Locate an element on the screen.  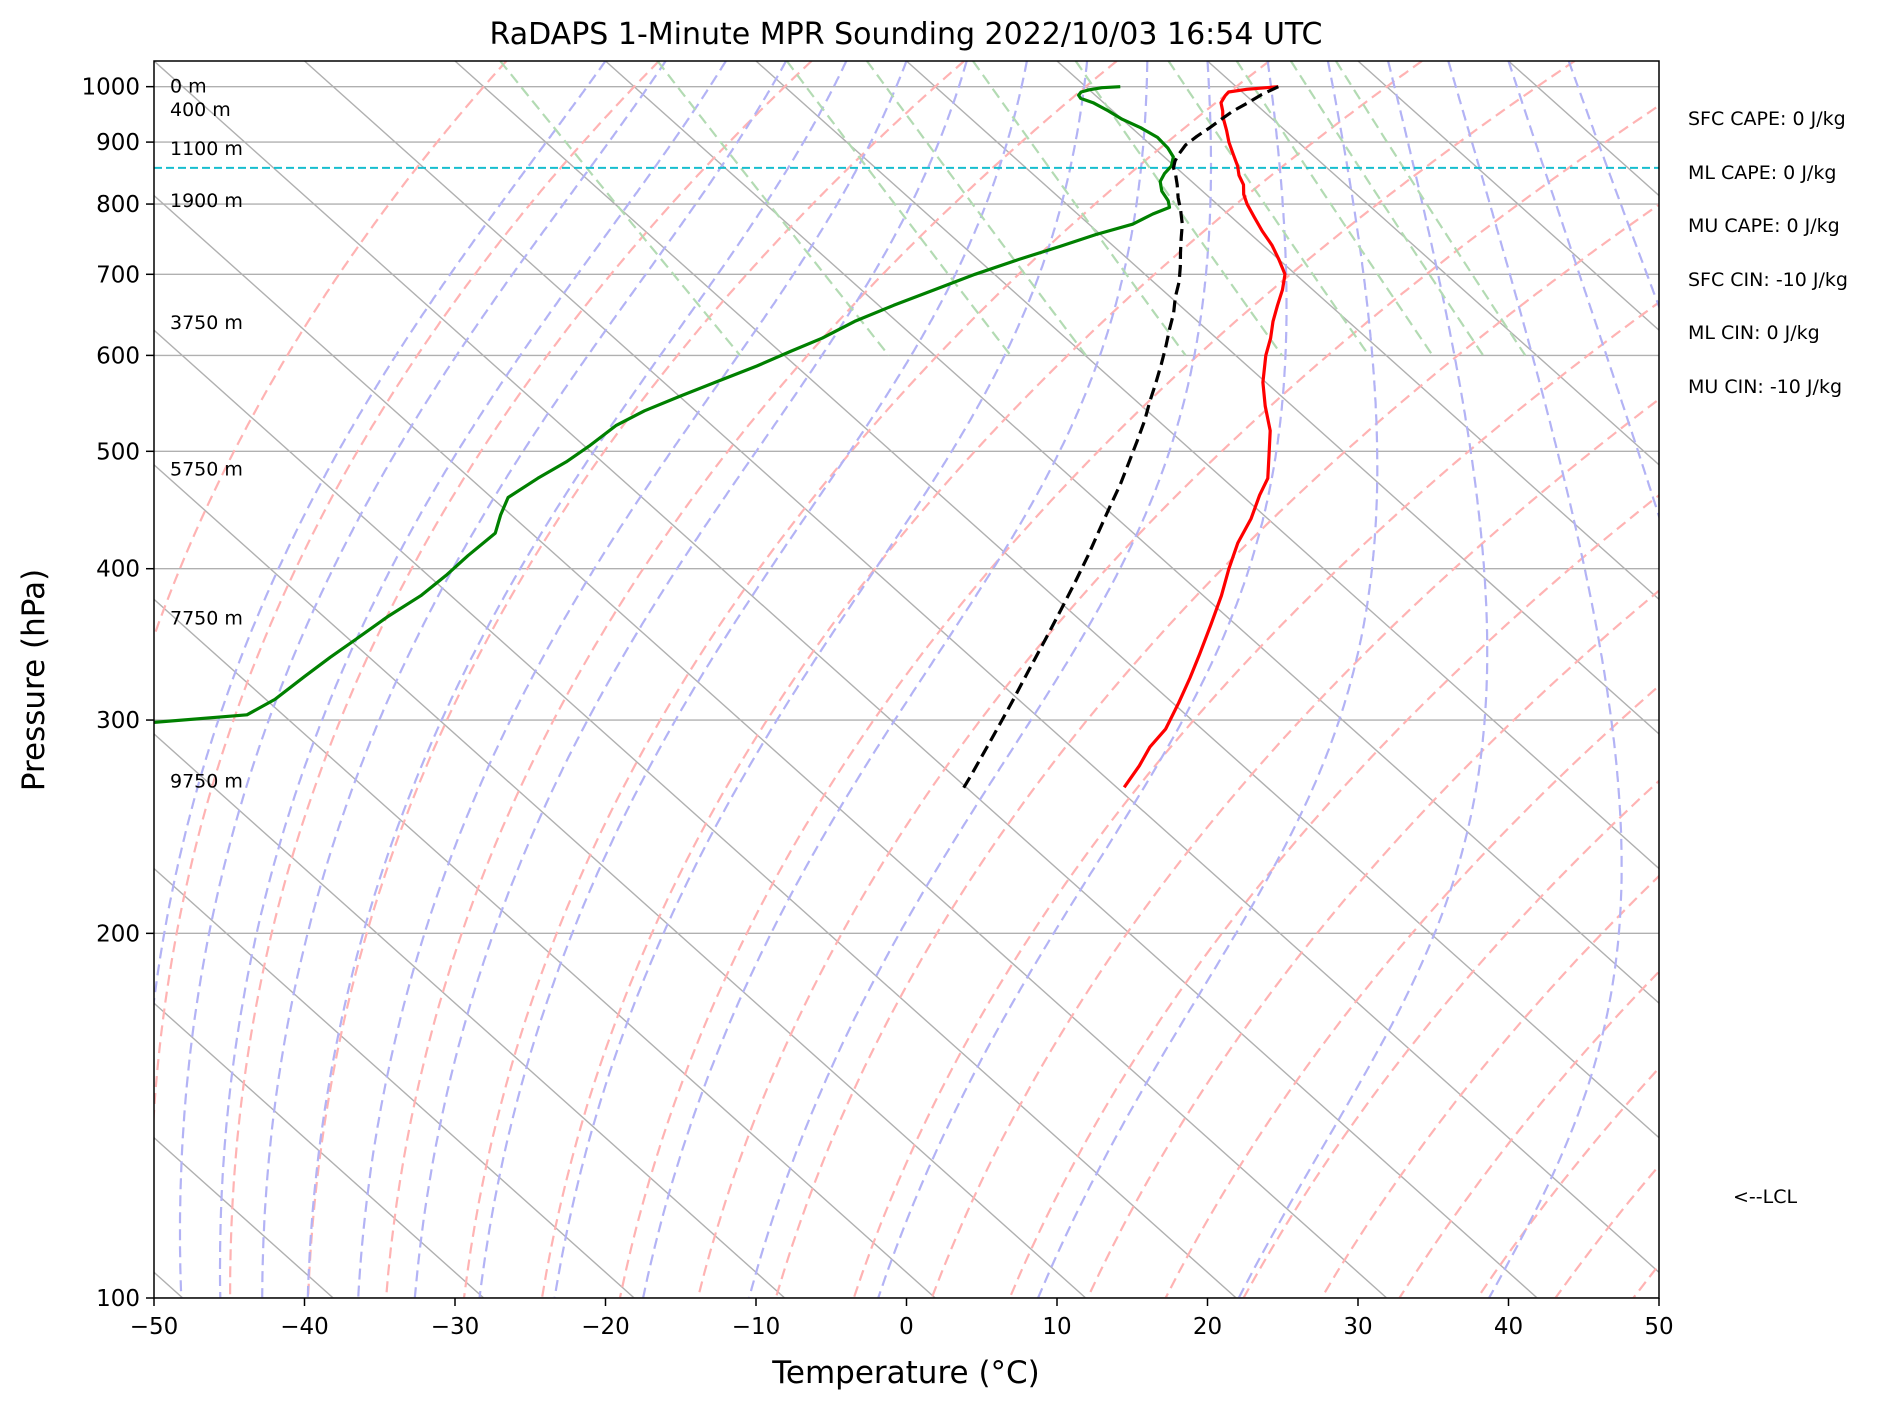
x-tick-label: −40 is located at coordinates (304, 1327).